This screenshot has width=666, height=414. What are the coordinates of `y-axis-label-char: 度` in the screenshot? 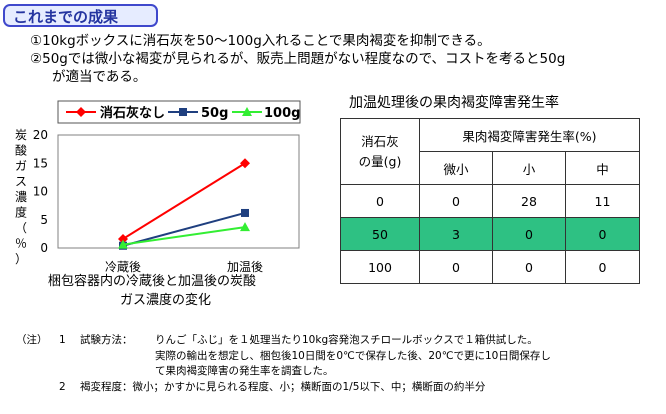 It's located at (21, 212).